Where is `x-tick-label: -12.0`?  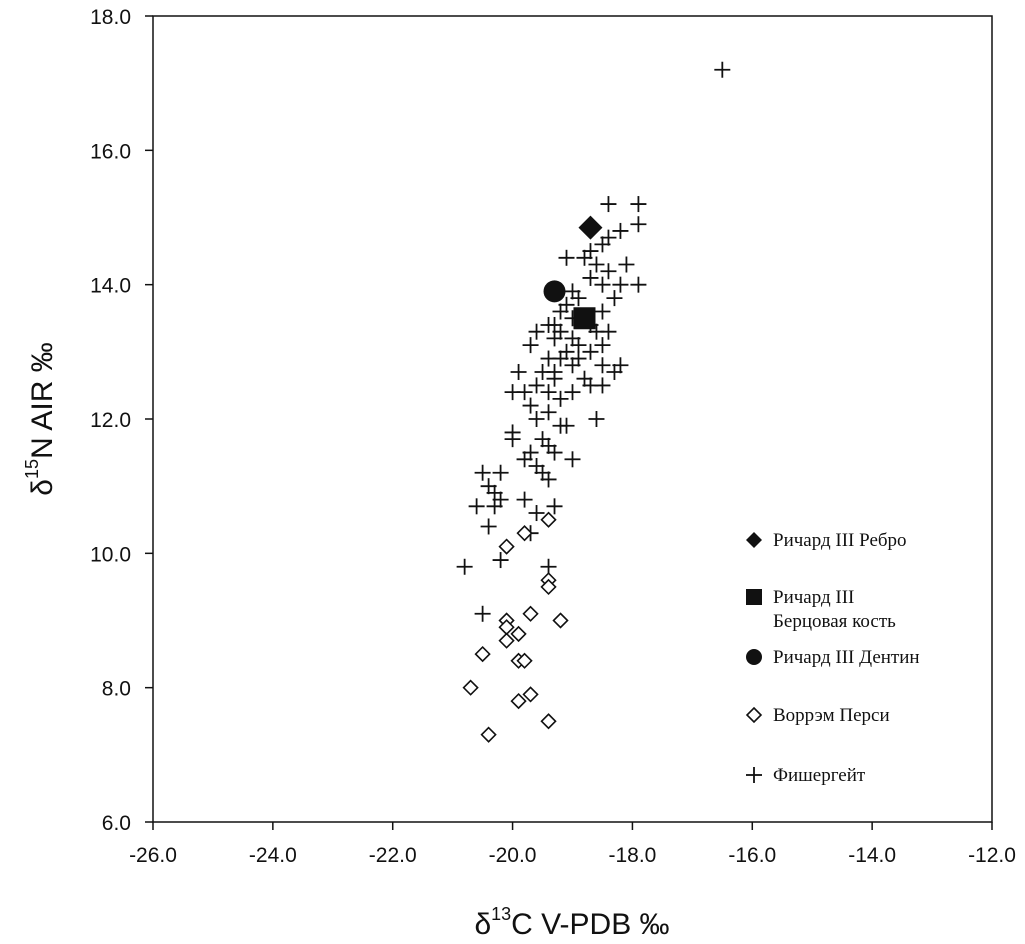 x-tick-label: -12.0 is located at coordinates (992, 855).